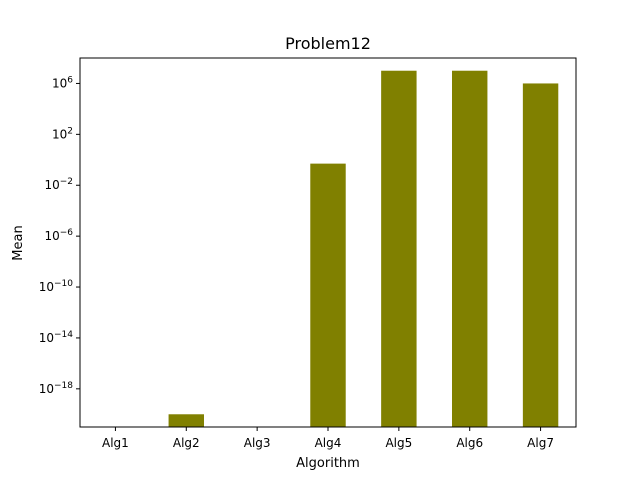  Describe the element at coordinates (328, 443) in the screenshot. I see `x-tick-label: Alg4` at that location.